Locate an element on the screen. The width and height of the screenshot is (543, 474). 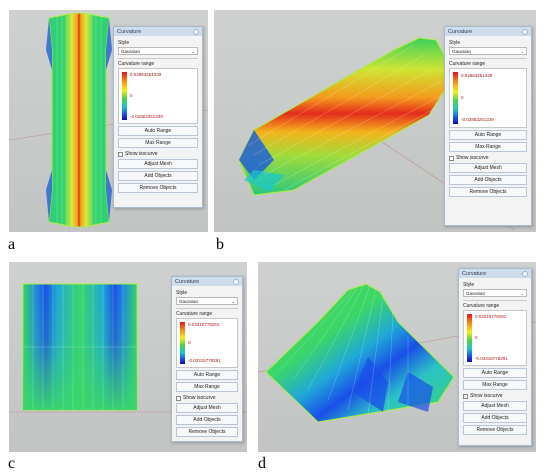
subfigure-label-a: a is located at coordinates (12, 244).